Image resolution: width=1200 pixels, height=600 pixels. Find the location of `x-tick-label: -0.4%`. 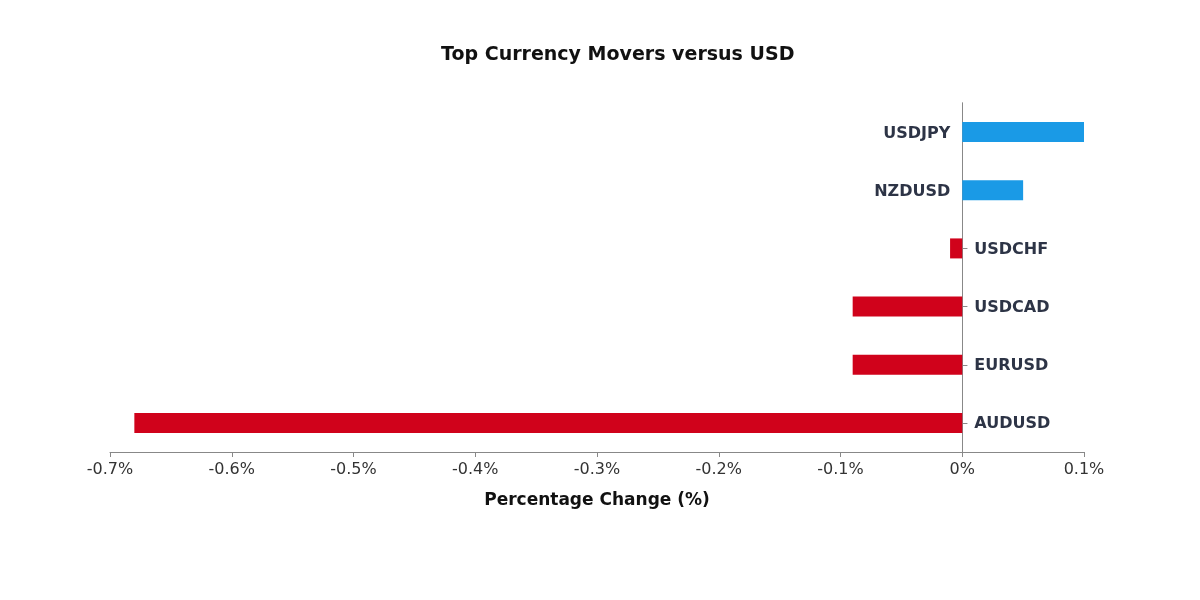

x-tick-label: -0.4% is located at coordinates (475, 468).